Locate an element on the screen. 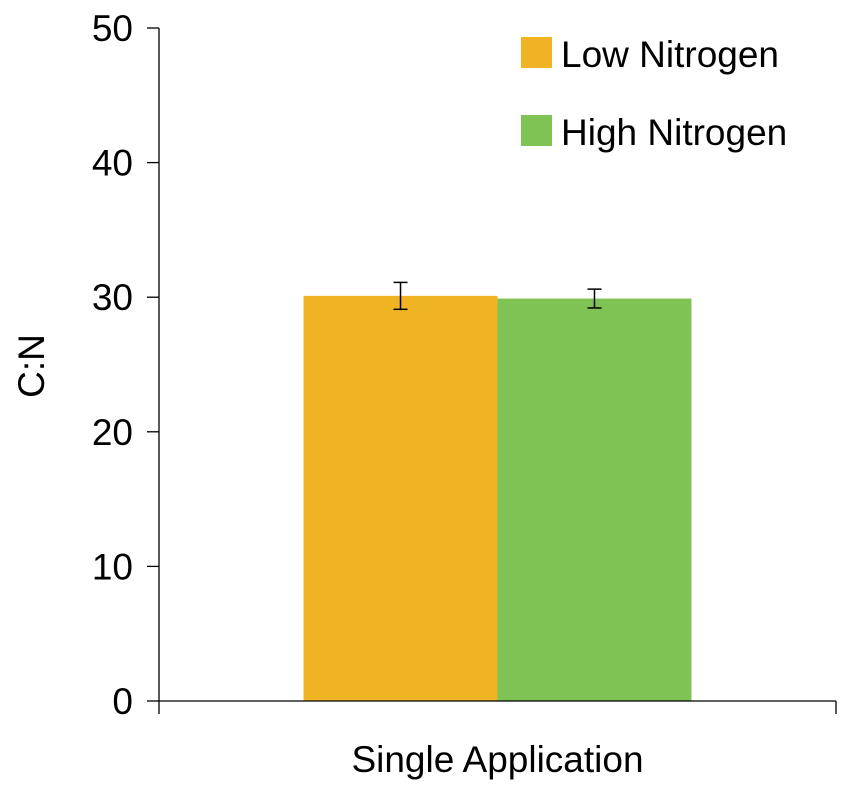 The image size is (854, 786). x-ticks-layer: Single Application is located at coordinates (497, 759).